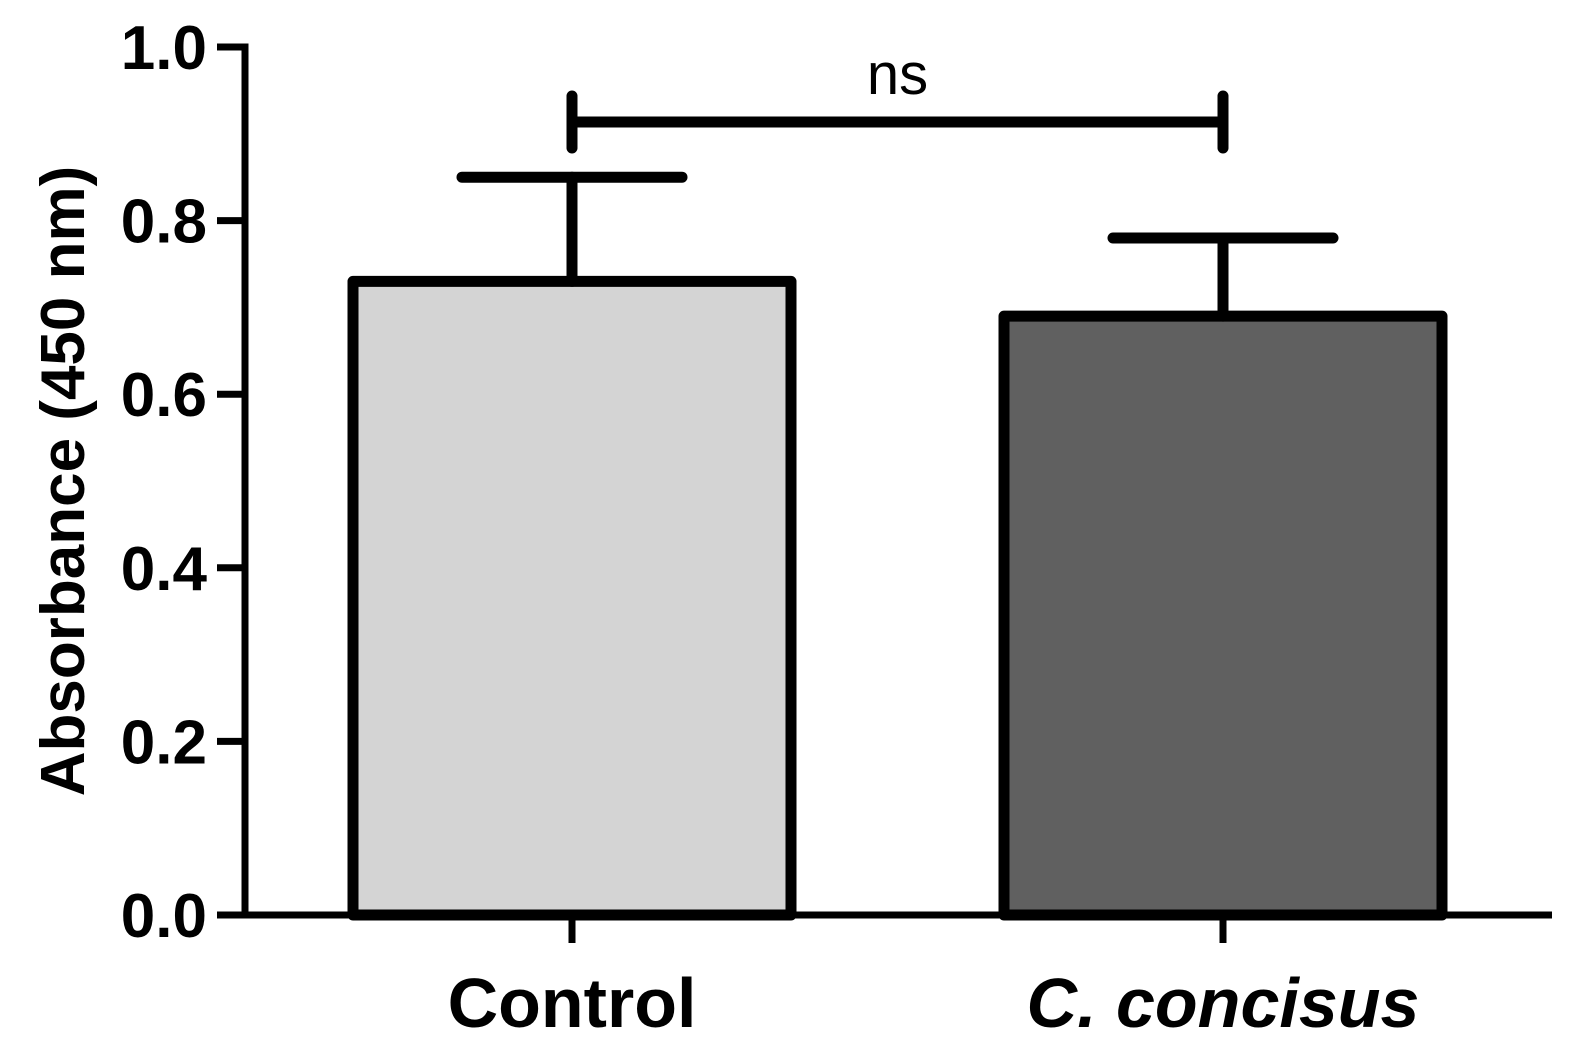 The height and width of the screenshot is (1059, 1584). Describe the element at coordinates (1223, 1003) in the screenshot. I see `category-label-1: C. concisus` at that location.